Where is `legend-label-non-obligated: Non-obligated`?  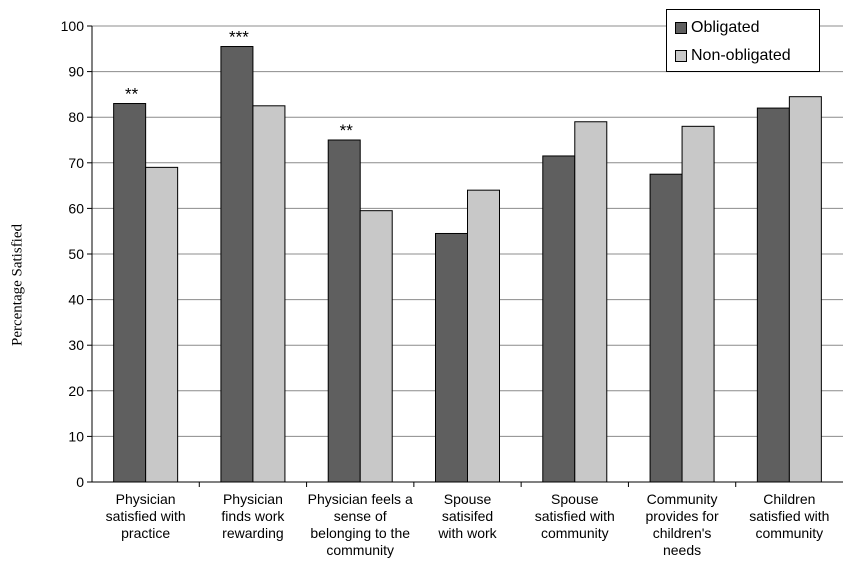
legend-label-non-obligated: Non-obligated is located at coordinates (741, 55).